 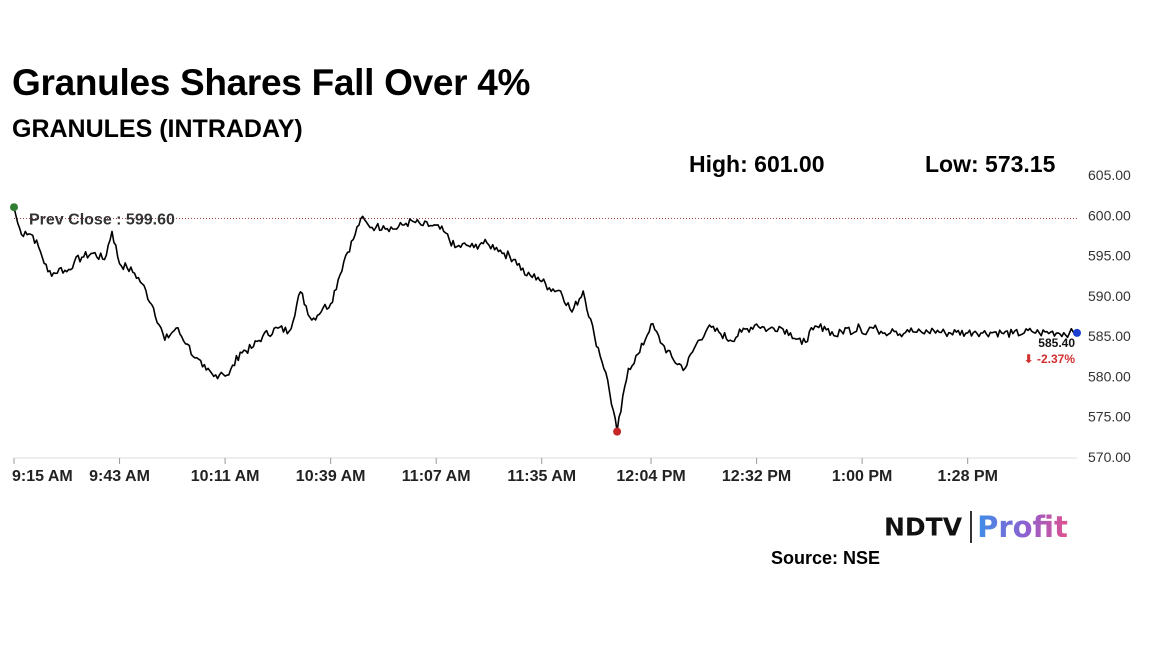 I want to click on y-tick-label: 580.00, so click(x=1109, y=376).